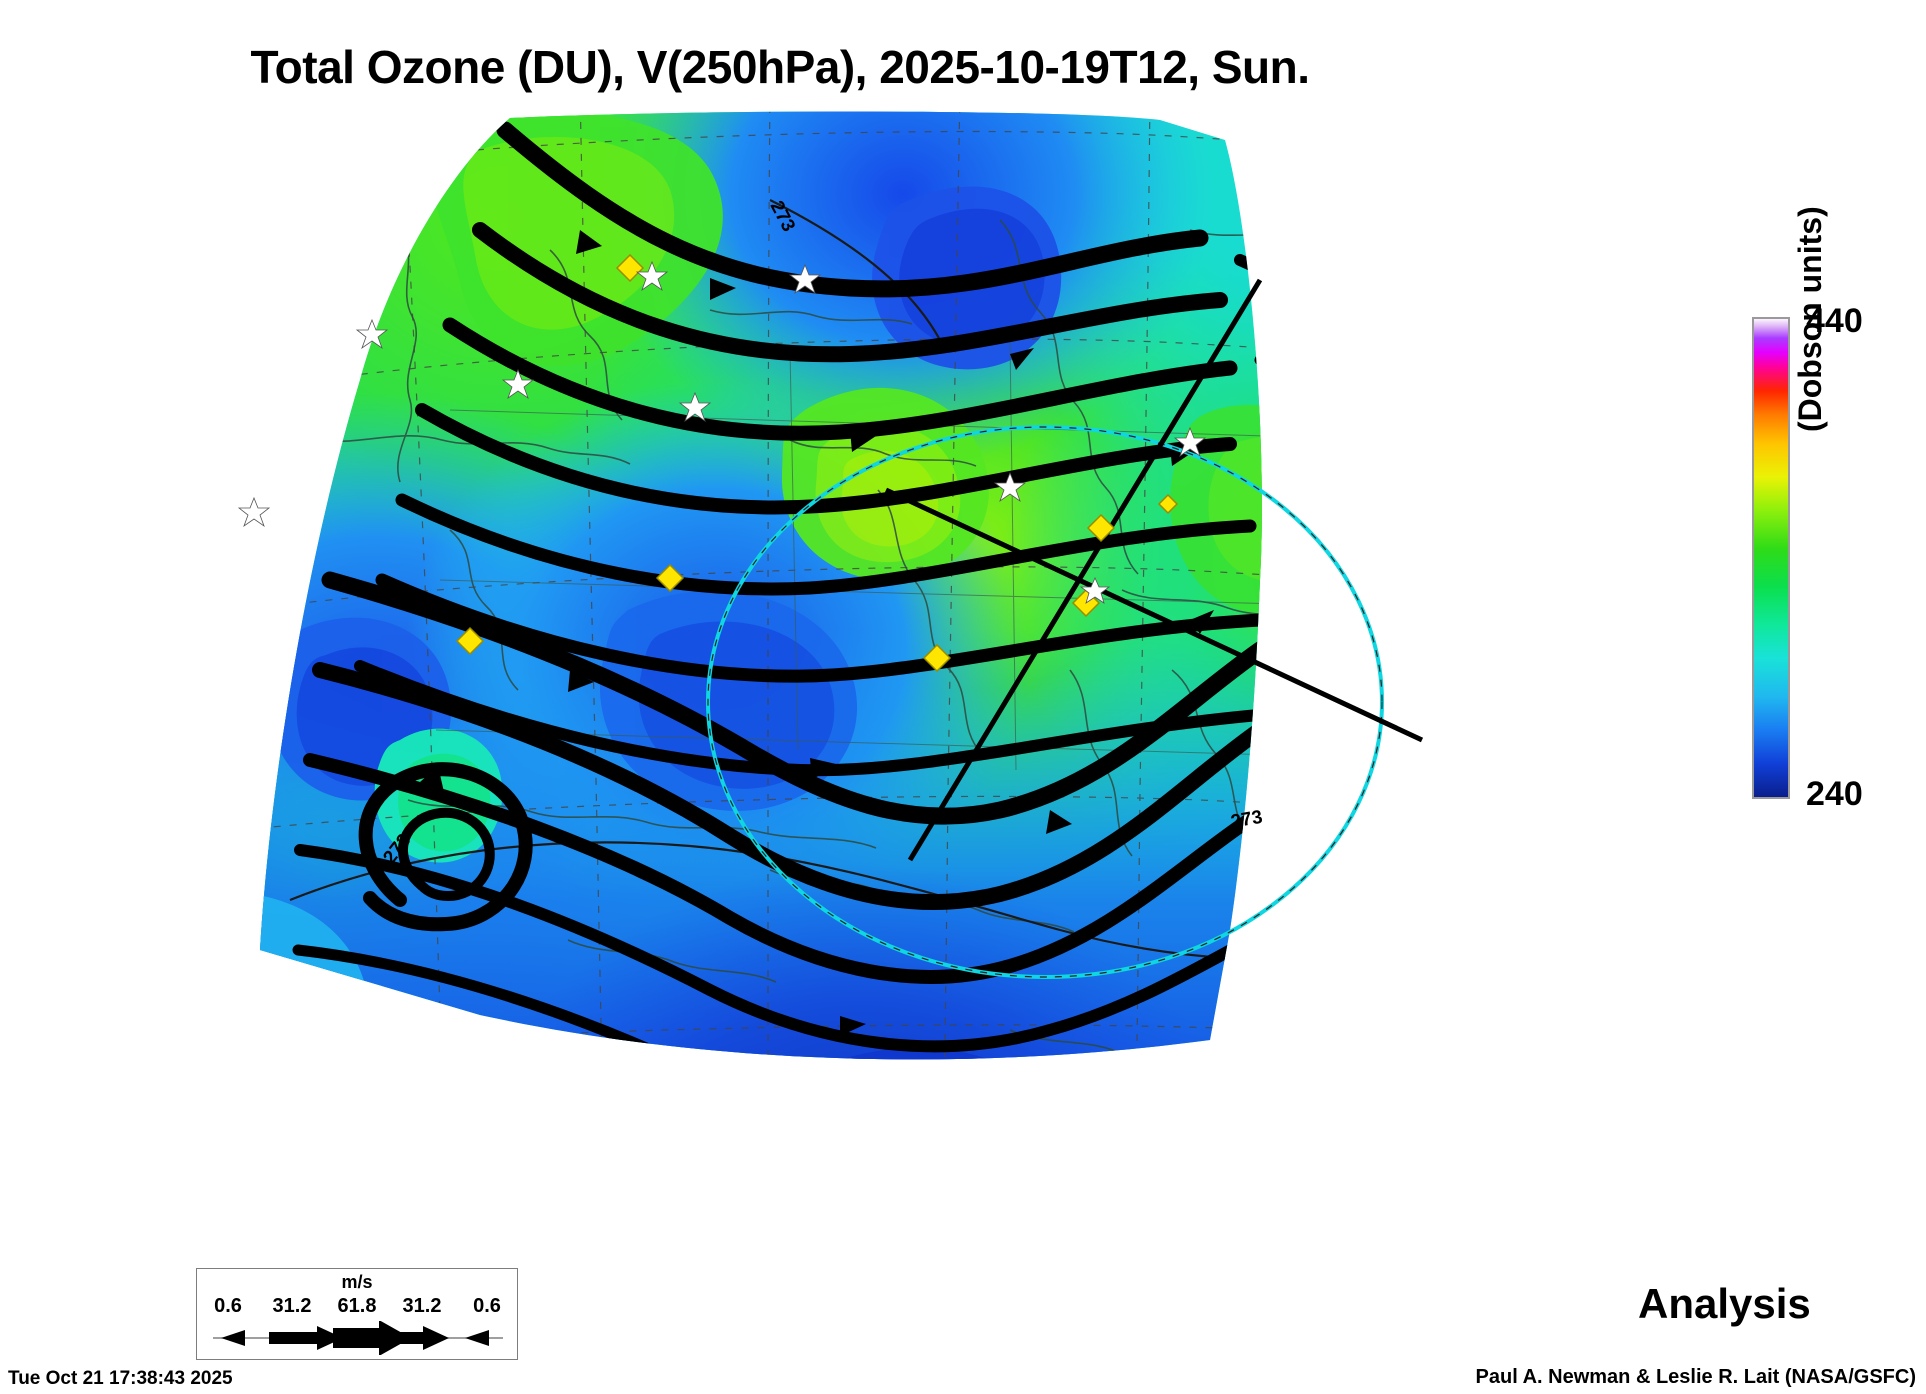 The height and width of the screenshot is (1394, 1926). Describe the element at coordinates (357, 1306) in the screenshot. I see `wind-value-2: 61.8` at that location.